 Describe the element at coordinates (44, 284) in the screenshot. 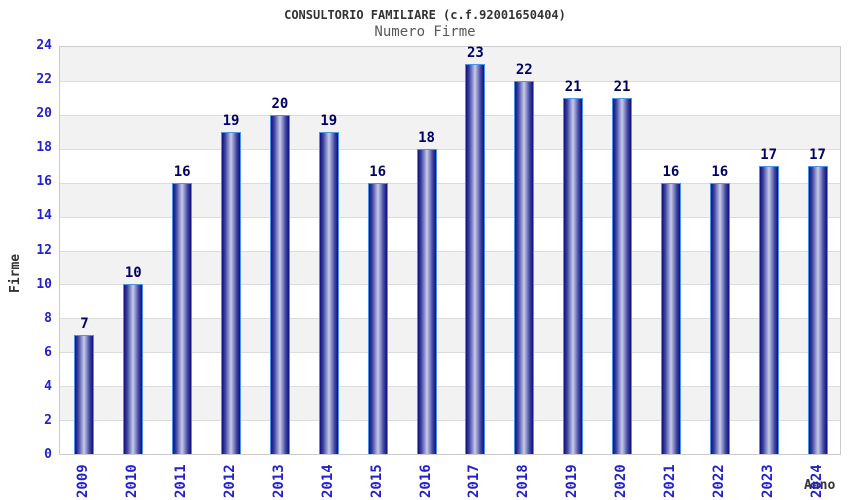

I see `y-tick-label: 10` at that location.